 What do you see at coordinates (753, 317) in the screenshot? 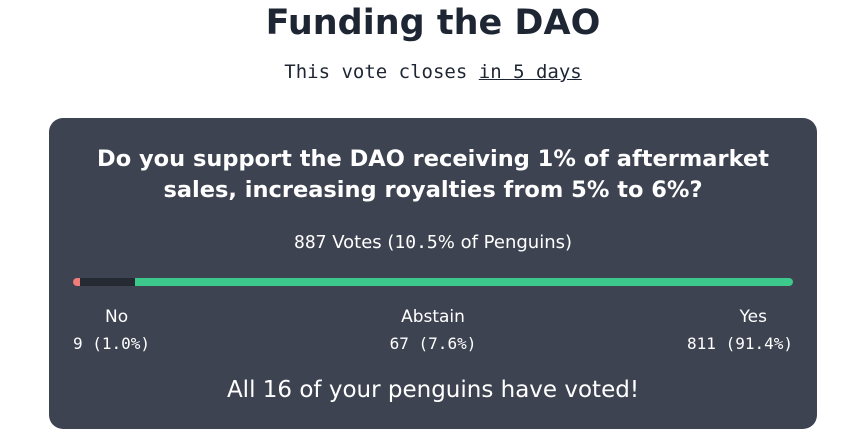
I see `option-yes-label: Yes` at bounding box center [753, 317].